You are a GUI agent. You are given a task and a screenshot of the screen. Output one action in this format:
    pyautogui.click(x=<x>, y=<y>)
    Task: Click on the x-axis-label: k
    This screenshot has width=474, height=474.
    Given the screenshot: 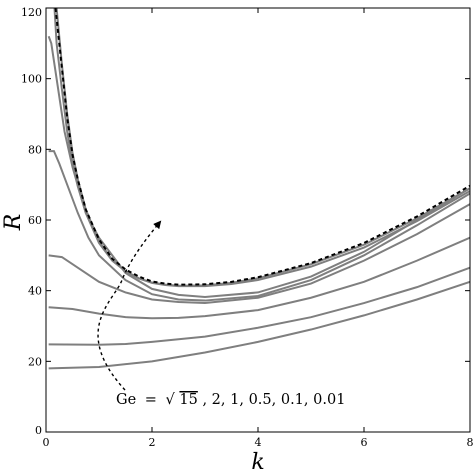 What is the action you would take?
    pyautogui.click(x=257, y=462)
    